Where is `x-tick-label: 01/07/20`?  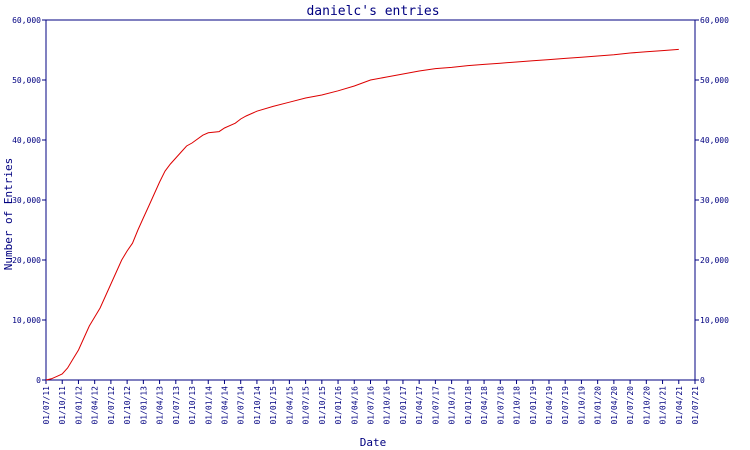
x-tick-label: 01/07/20 is located at coordinates (630, 405).